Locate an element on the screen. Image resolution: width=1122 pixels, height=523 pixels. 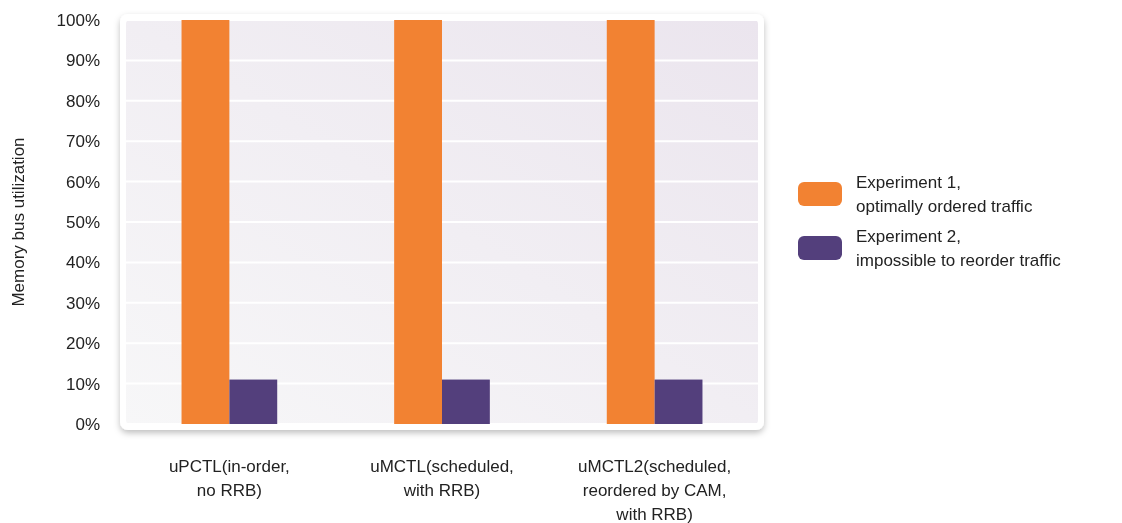
y-tick-label: 20% is located at coordinates (82, 344).